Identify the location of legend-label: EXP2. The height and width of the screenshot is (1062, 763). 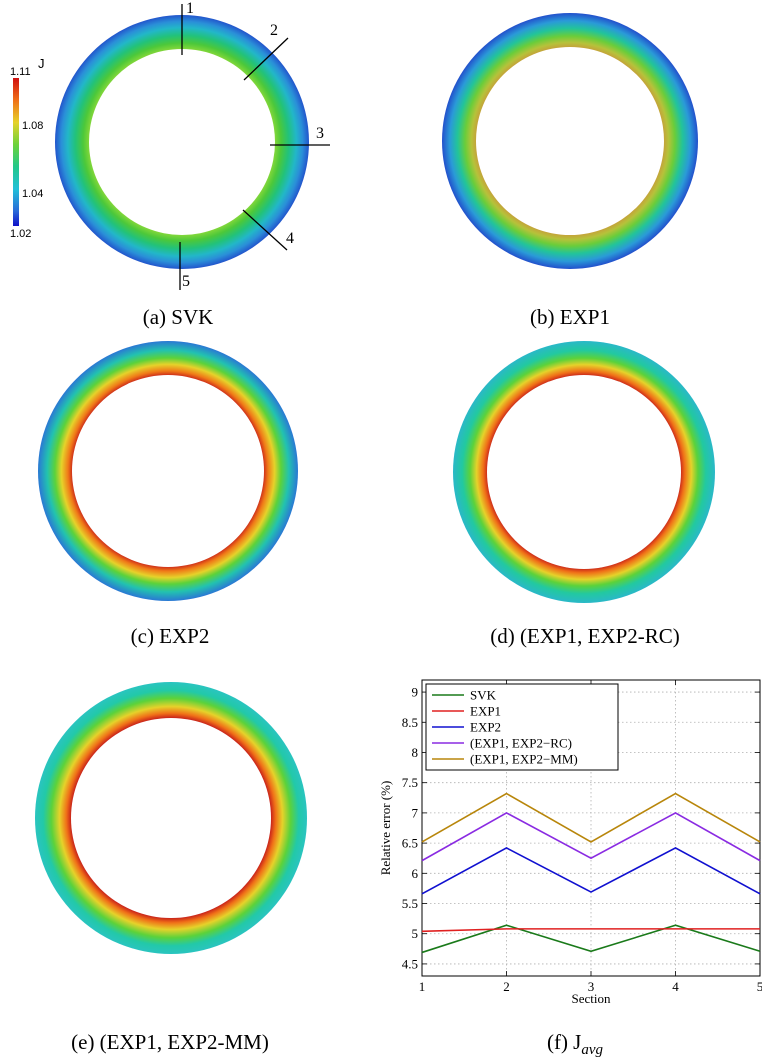
(485, 727).